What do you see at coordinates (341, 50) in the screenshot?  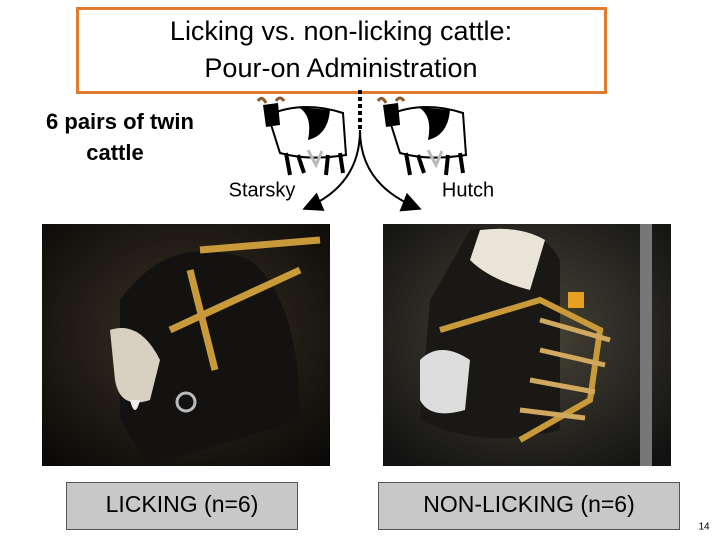 I see `title-box` at bounding box center [341, 50].